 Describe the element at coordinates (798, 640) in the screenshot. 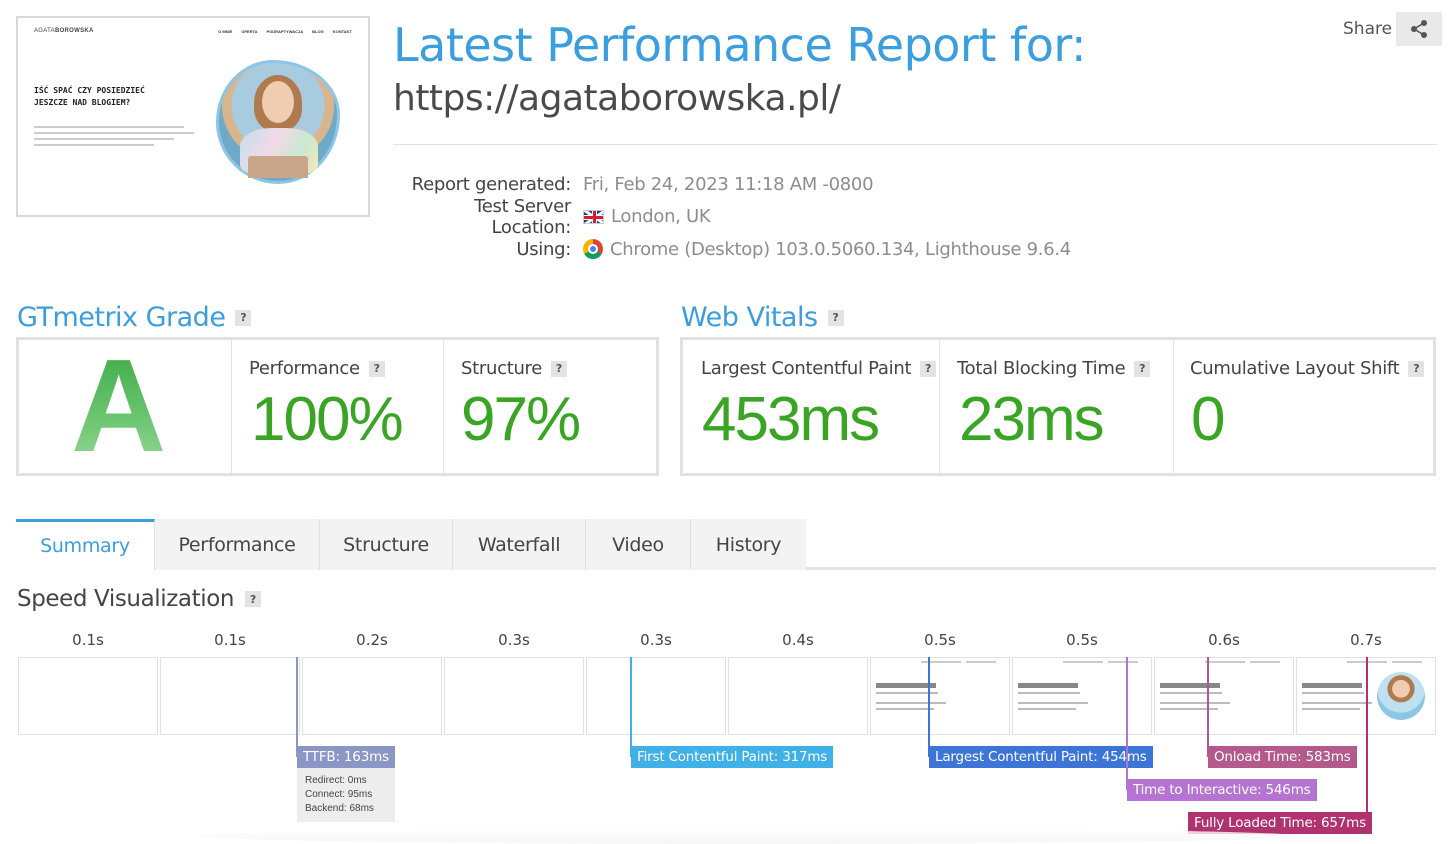

I see `timeline-tick-label: 0.4s` at that location.